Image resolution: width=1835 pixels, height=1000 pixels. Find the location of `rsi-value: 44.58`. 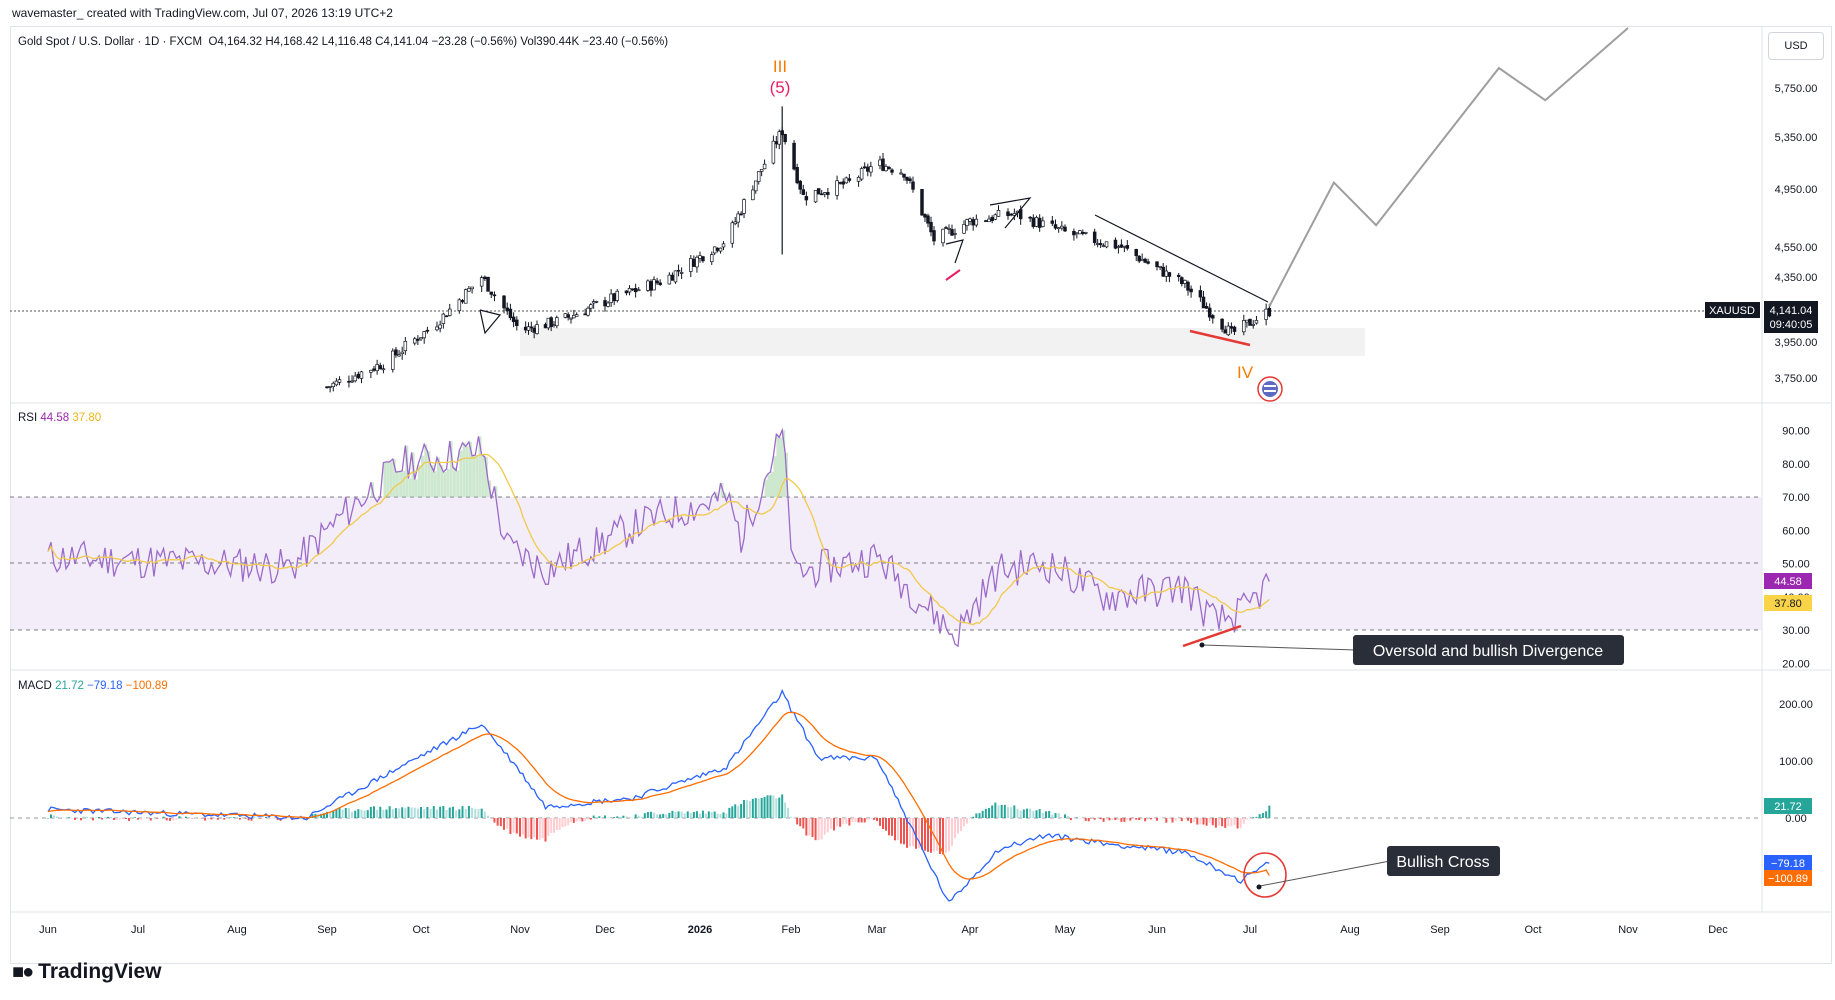

rsi-value: 44.58 is located at coordinates (55, 418).